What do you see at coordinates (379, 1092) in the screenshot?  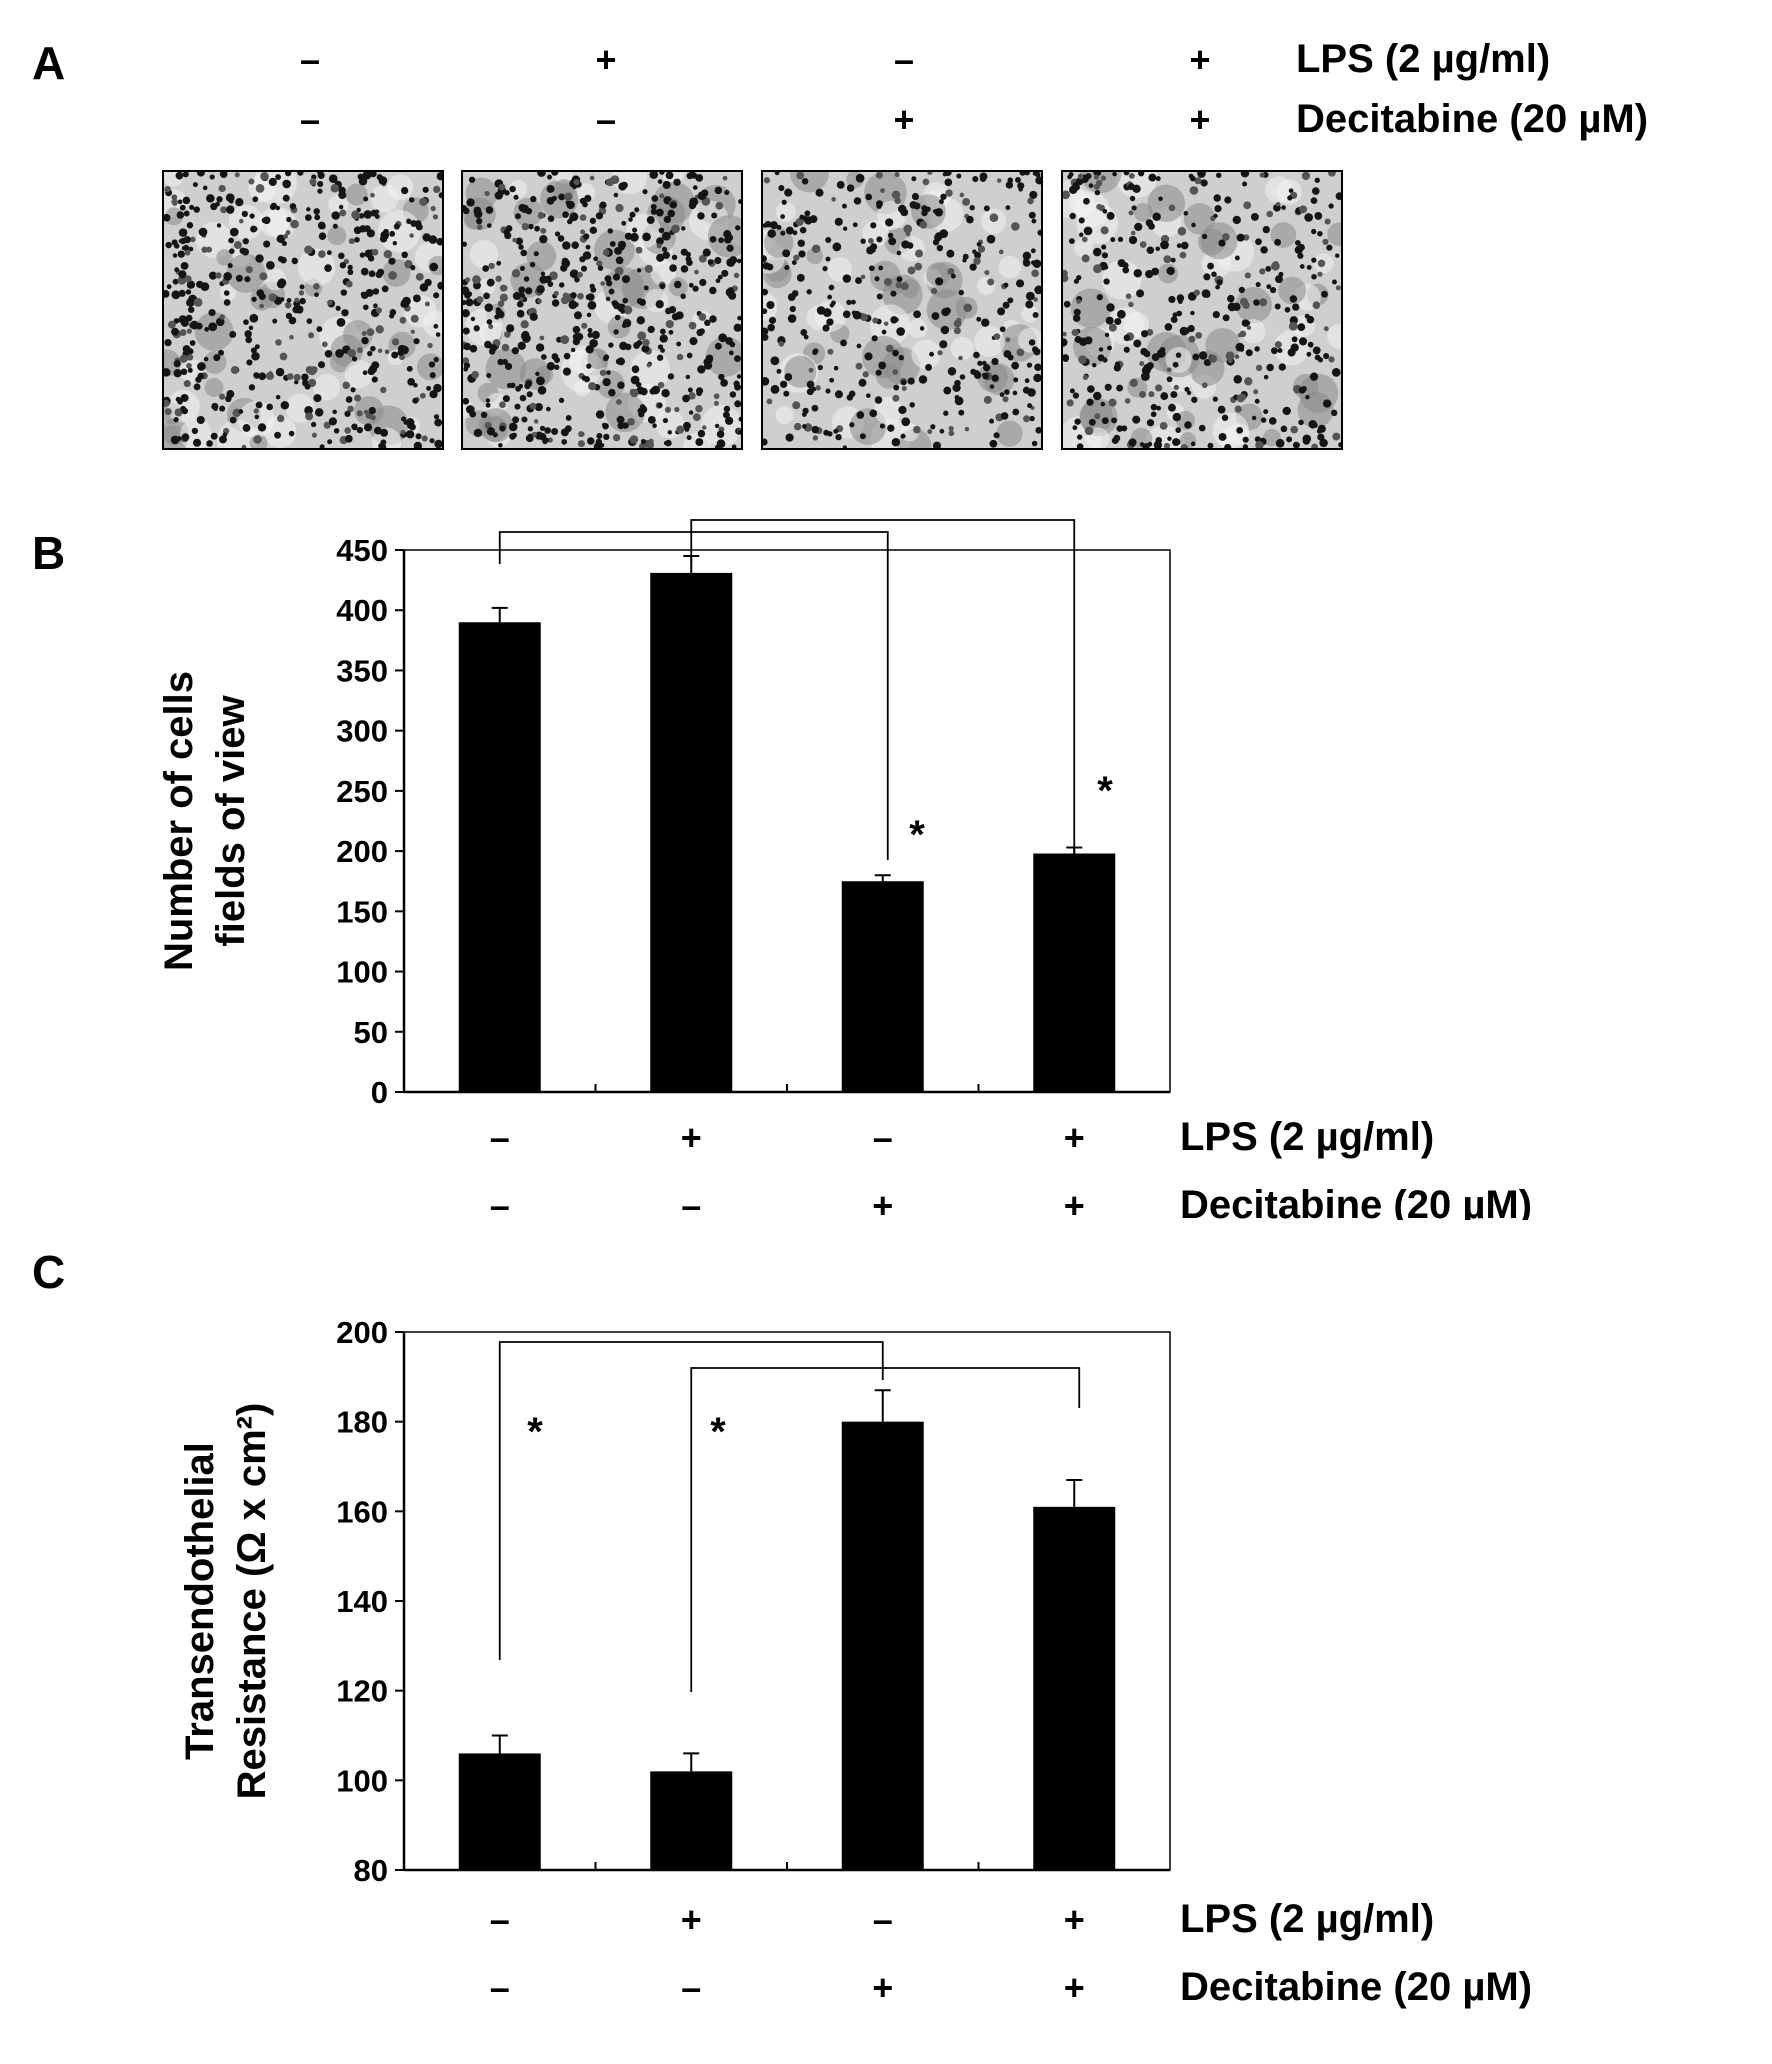 I see `y-tick-label: 0` at bounding box center [379, 1092].